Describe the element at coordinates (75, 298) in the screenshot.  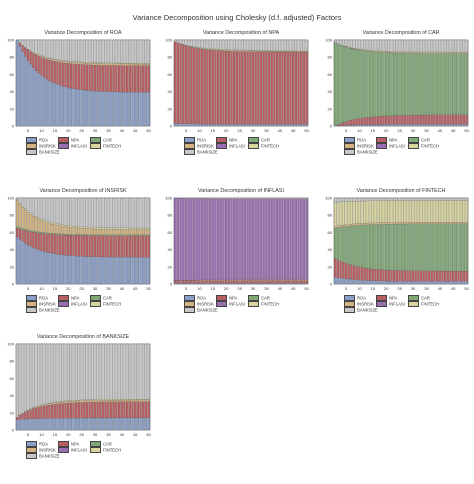
I see `legend-label: NPA` at that location.